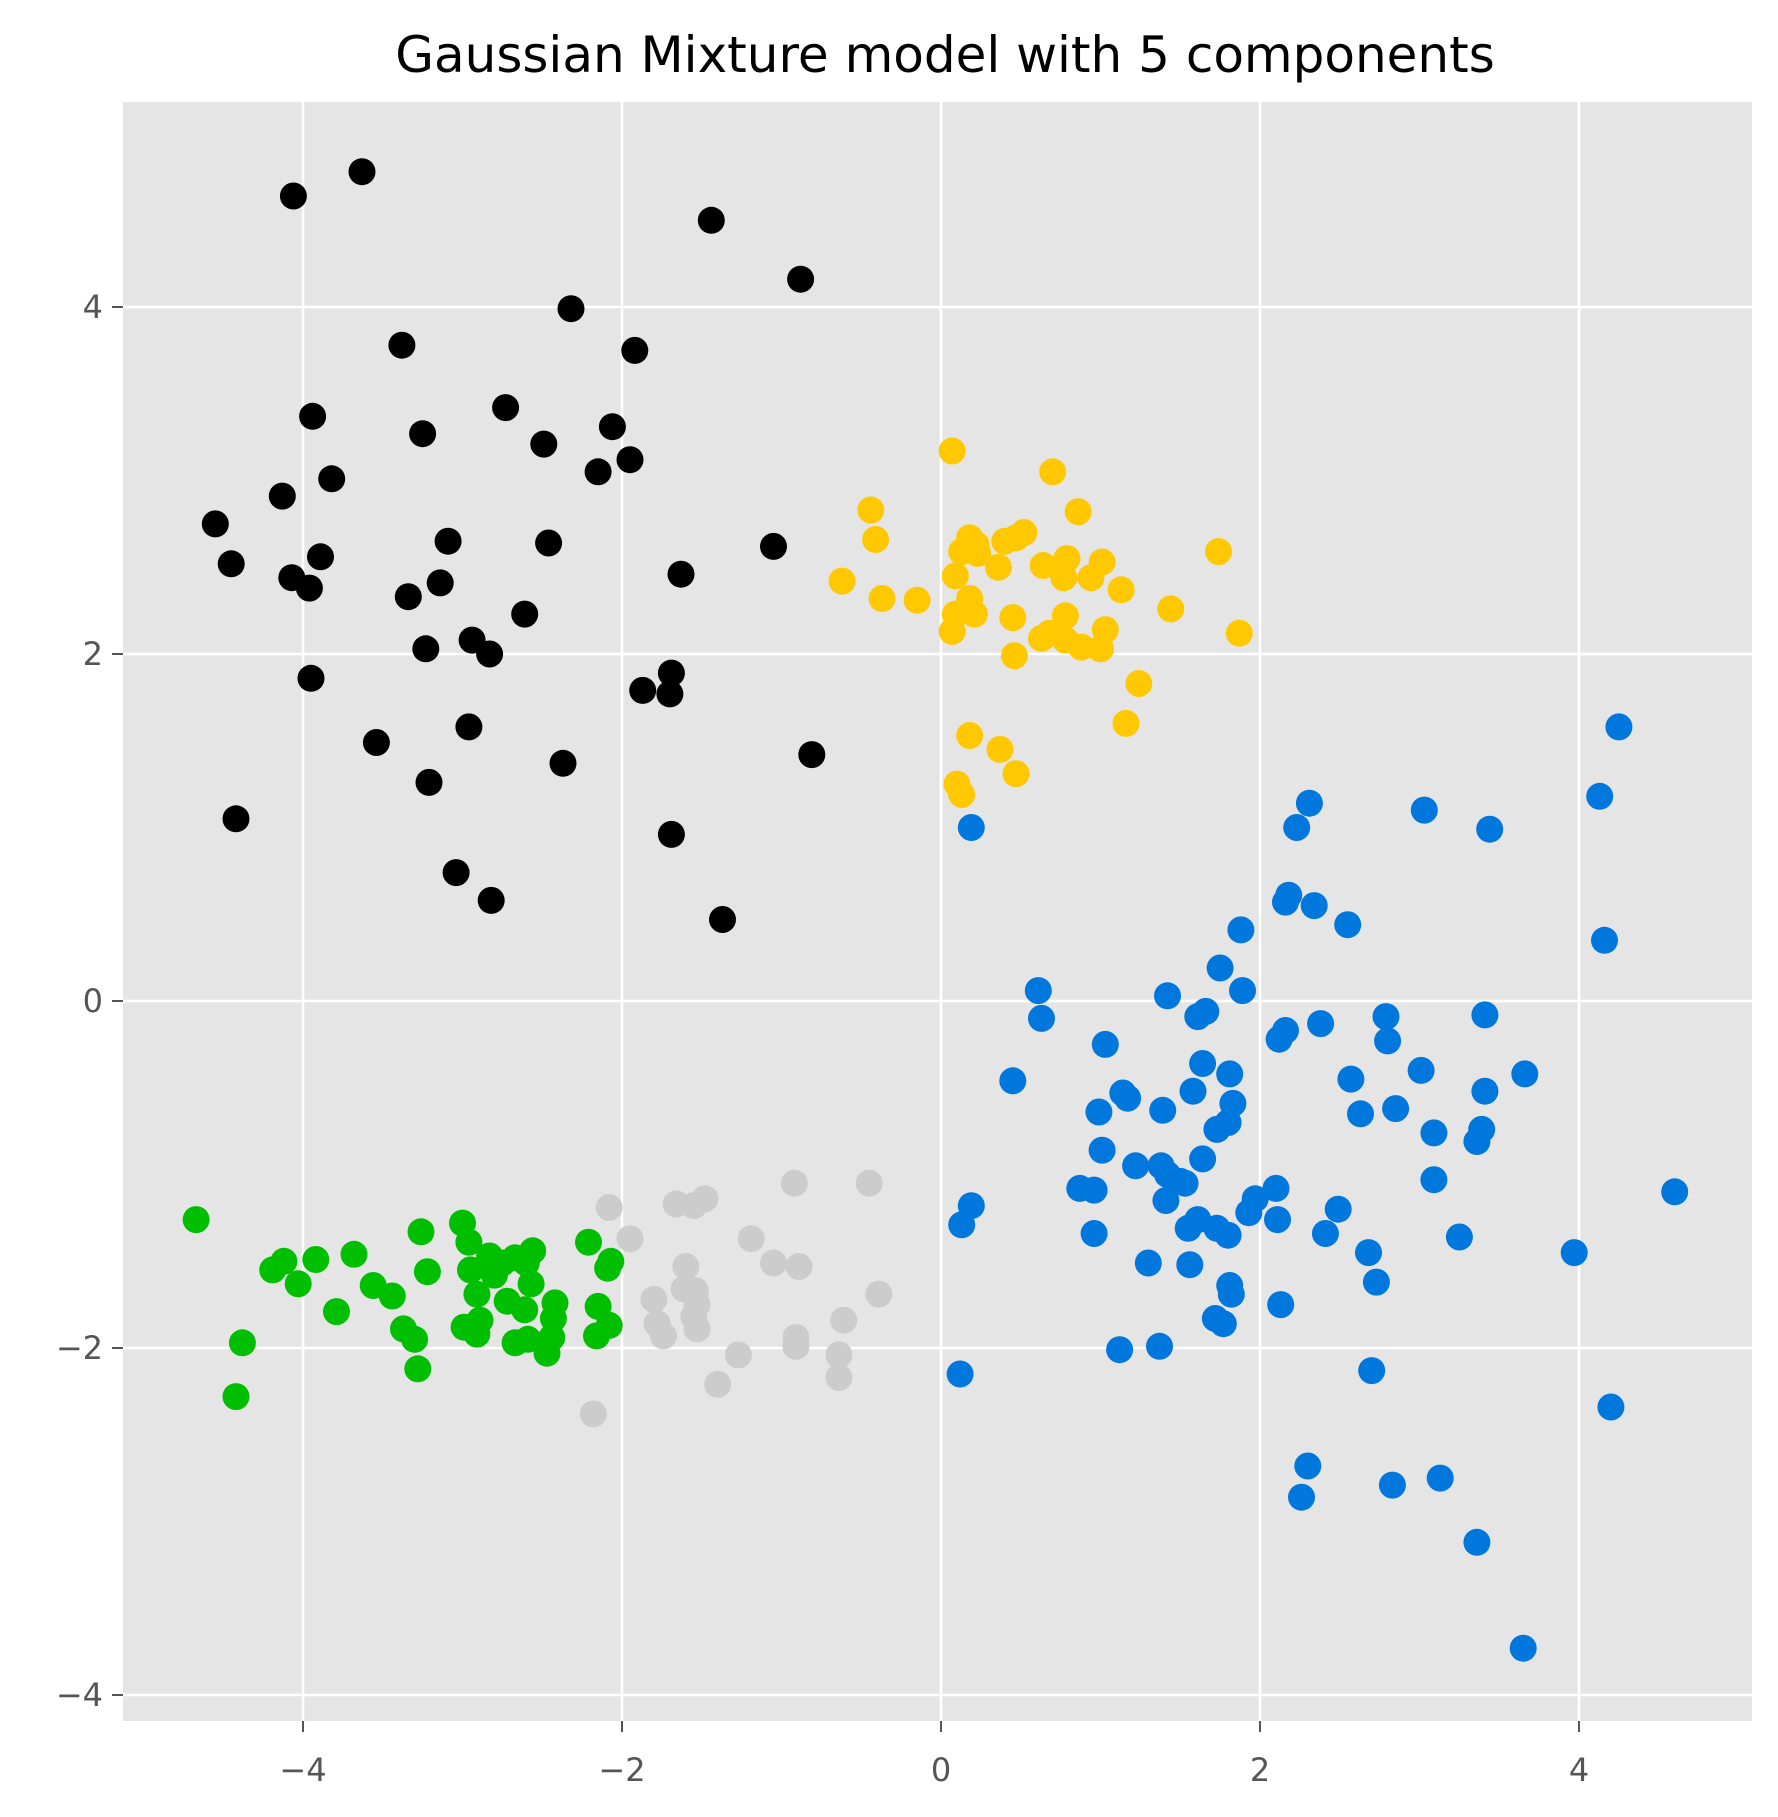 Image resolution: width=1778 pixels, height=1817 pixels. I want to click on component-gray-series, so click(736, 1298).